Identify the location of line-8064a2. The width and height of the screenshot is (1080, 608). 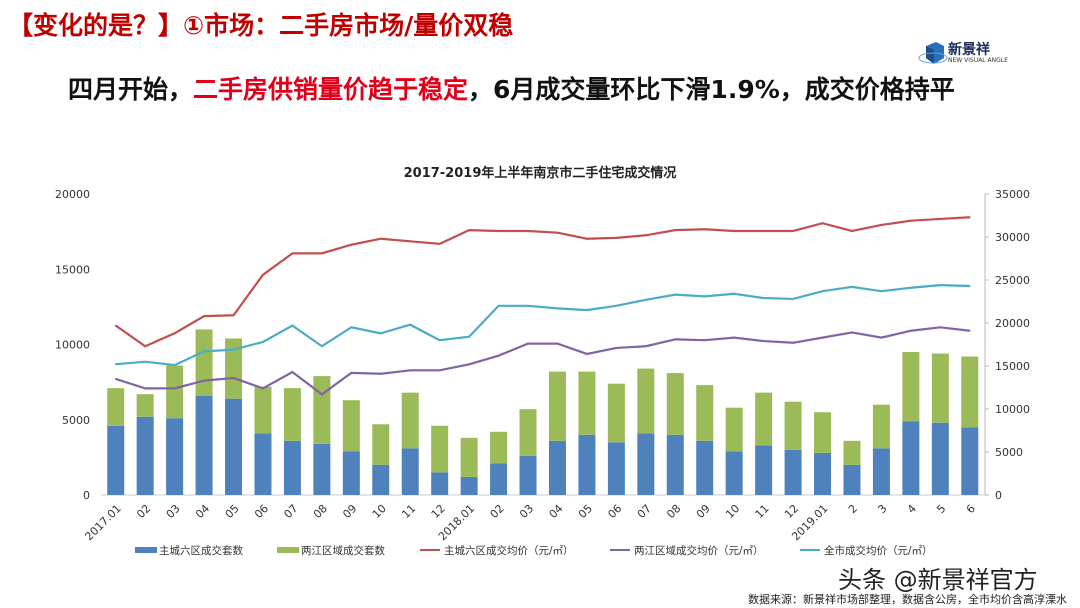
(542, 361).